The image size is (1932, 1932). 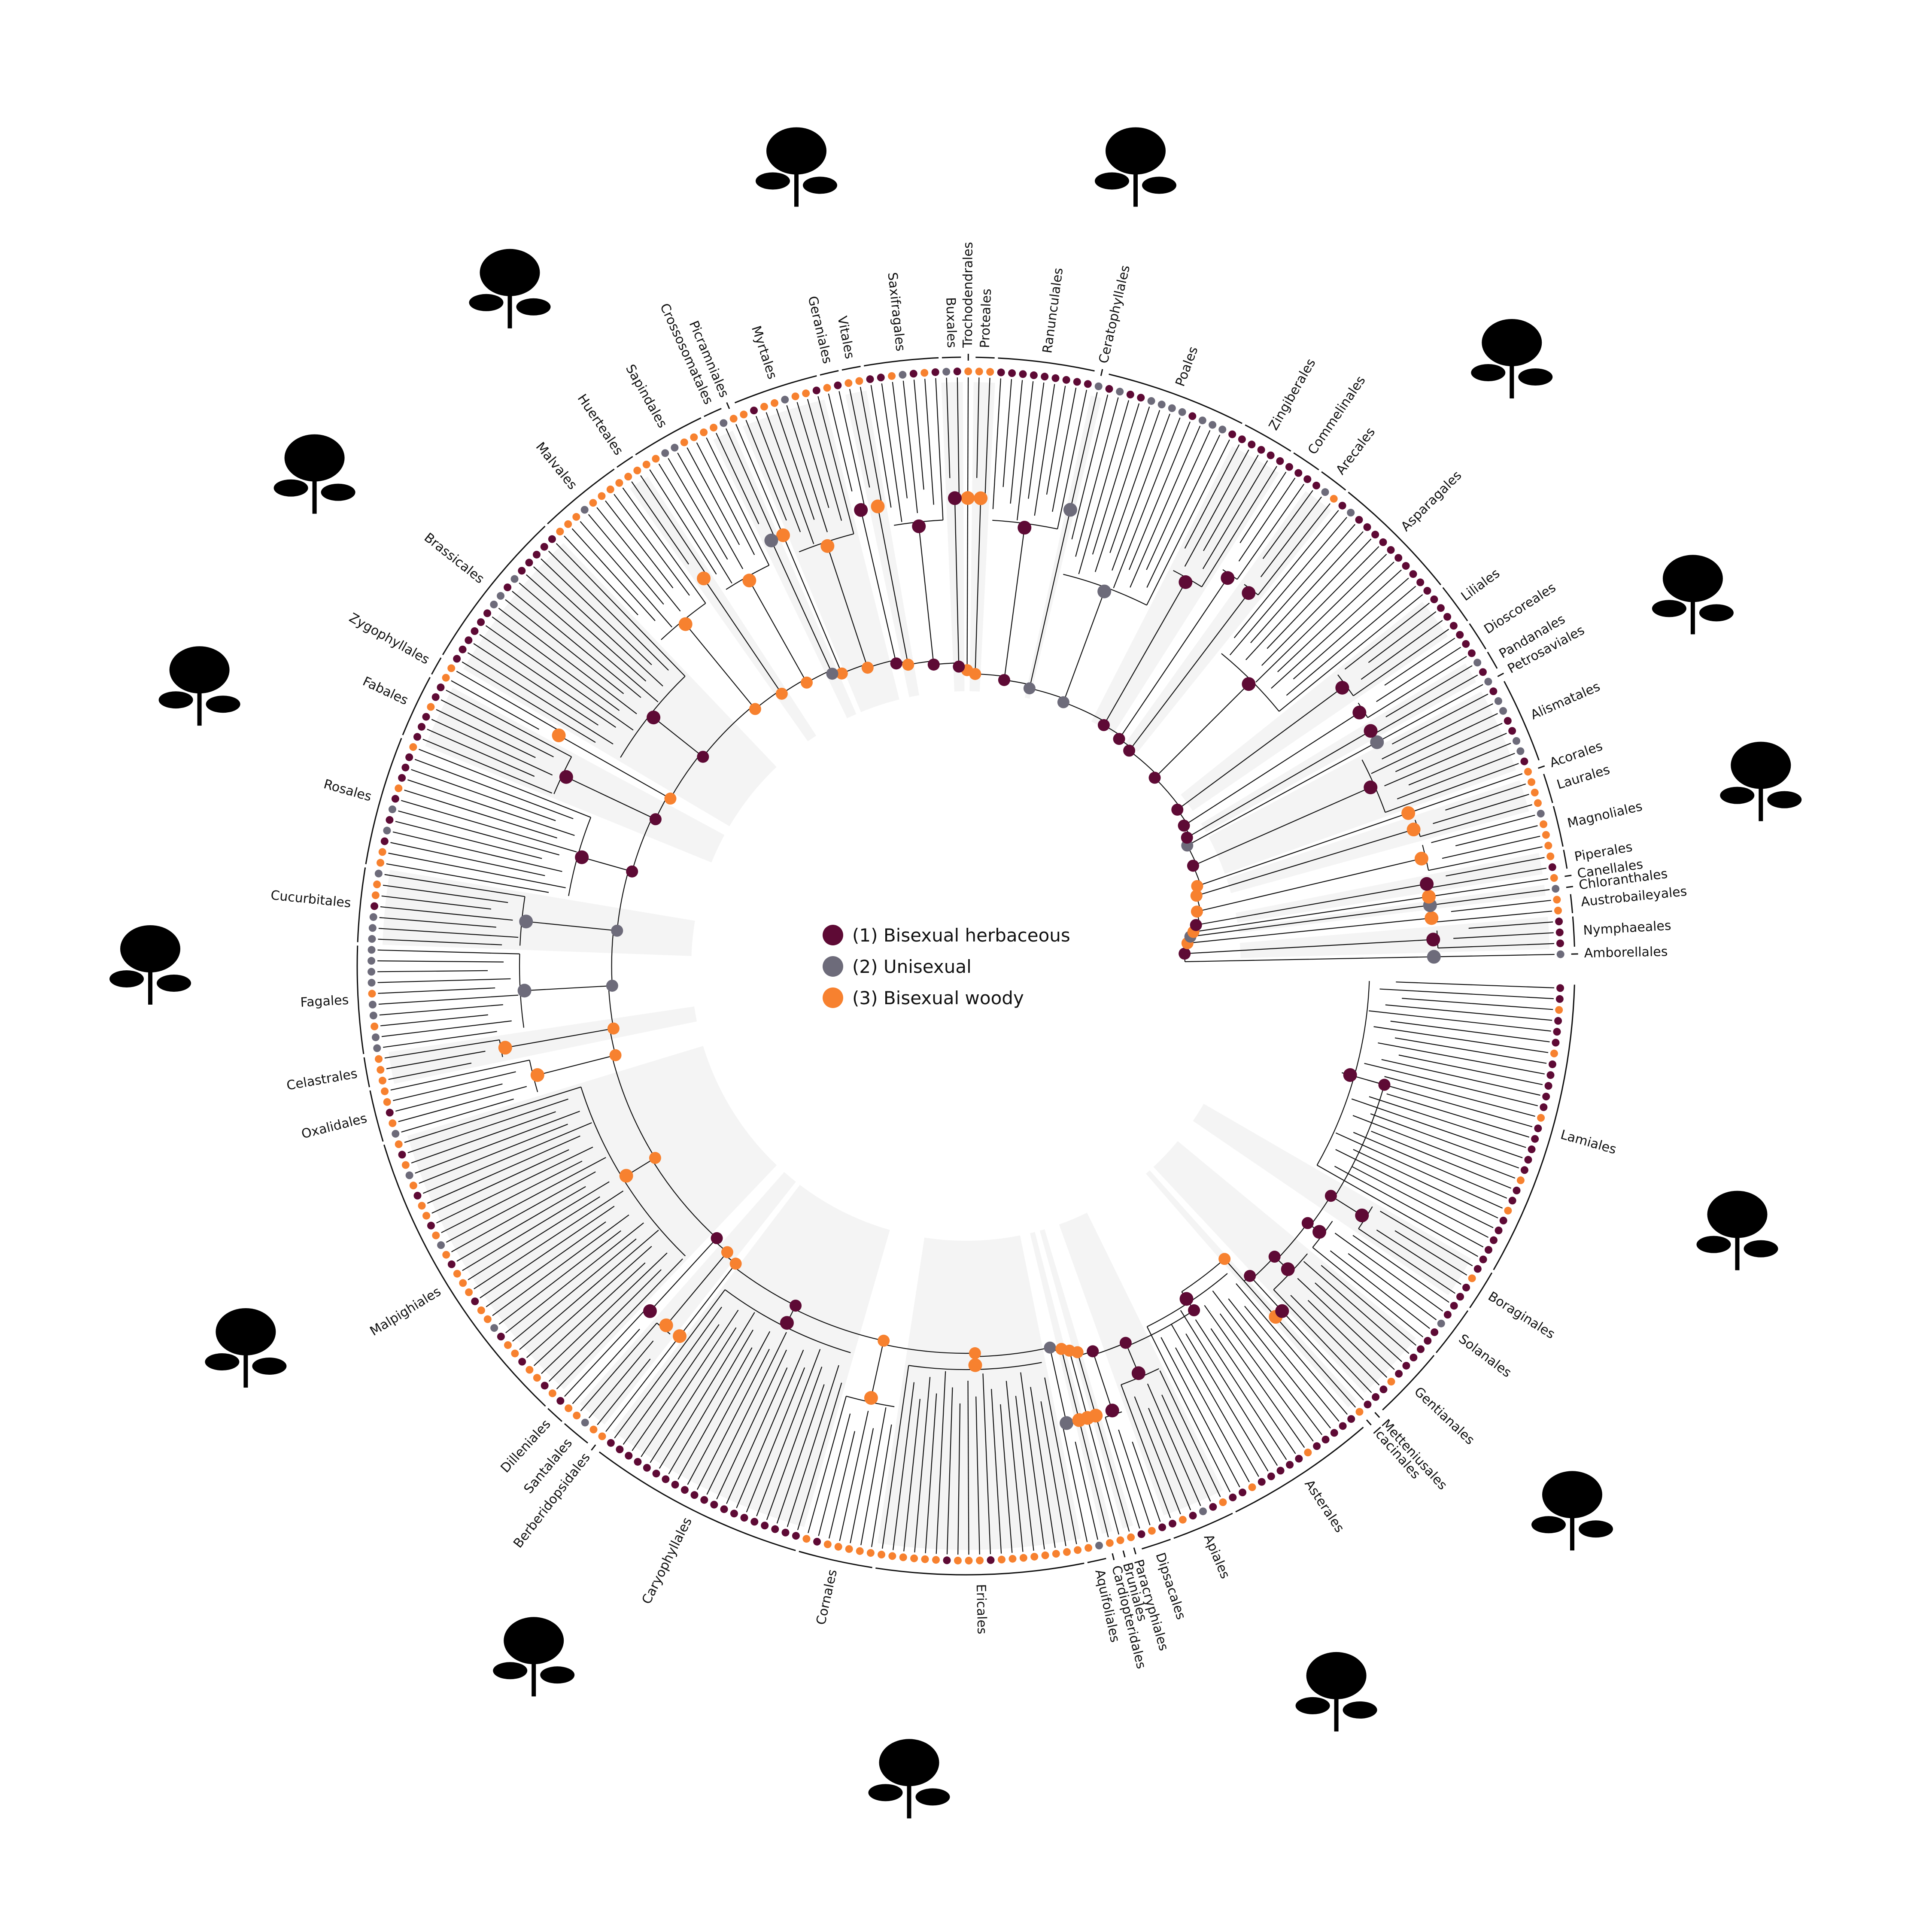 What do you see at coordinates (845, 337) in the screenshot?
I see `order-label: Vitales` at bounding box center [845, 337].